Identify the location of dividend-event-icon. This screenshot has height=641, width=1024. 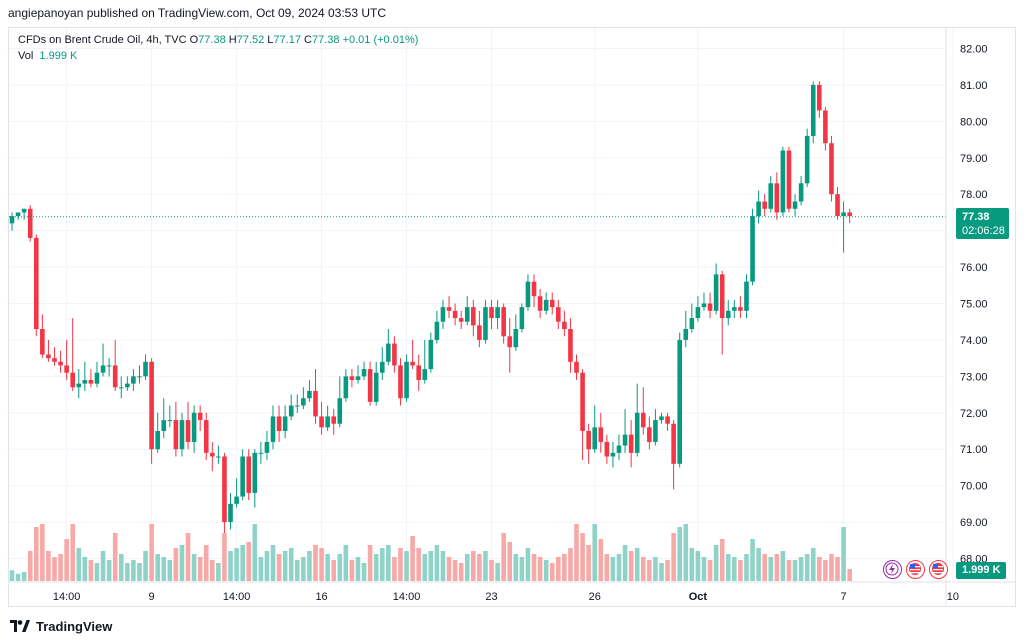
(892, 569).